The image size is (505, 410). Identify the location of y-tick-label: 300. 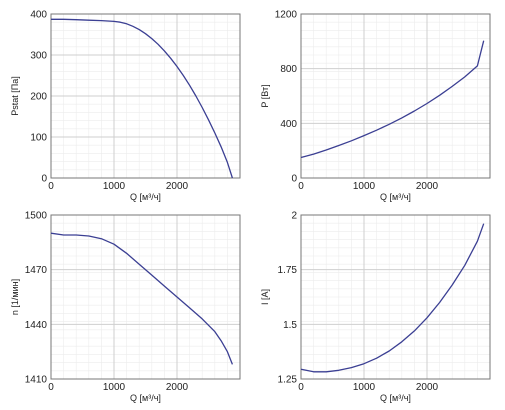
(38, 56).